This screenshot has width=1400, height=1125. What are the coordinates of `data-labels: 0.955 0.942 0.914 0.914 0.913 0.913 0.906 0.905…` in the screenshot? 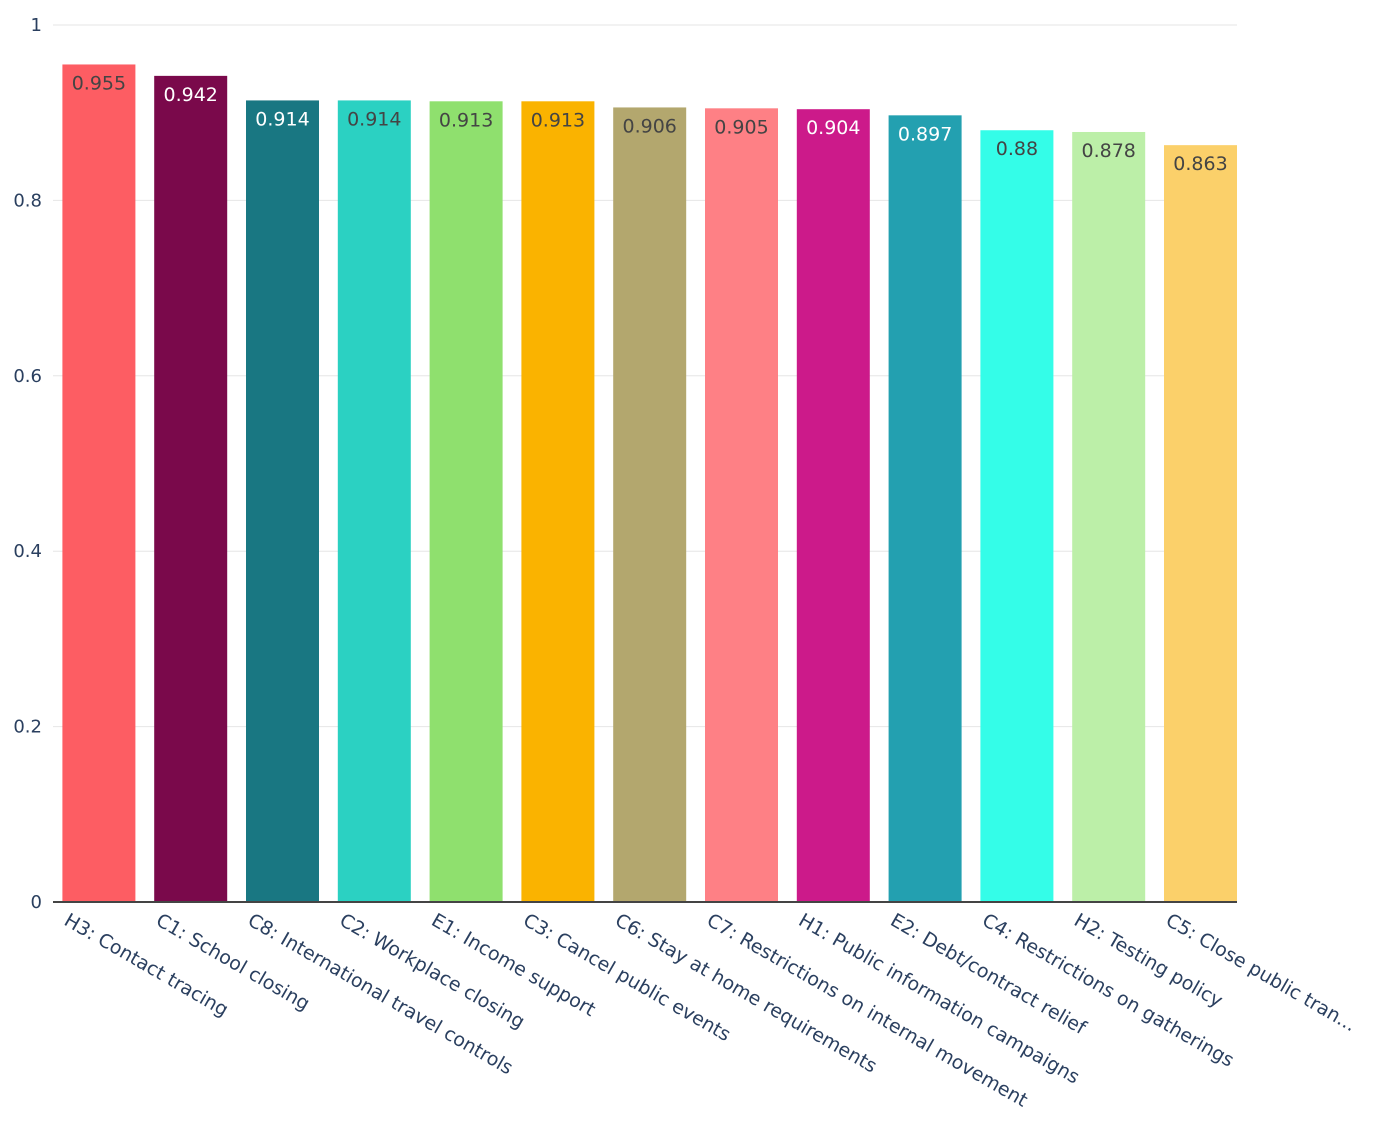 It's located at (650, 123).